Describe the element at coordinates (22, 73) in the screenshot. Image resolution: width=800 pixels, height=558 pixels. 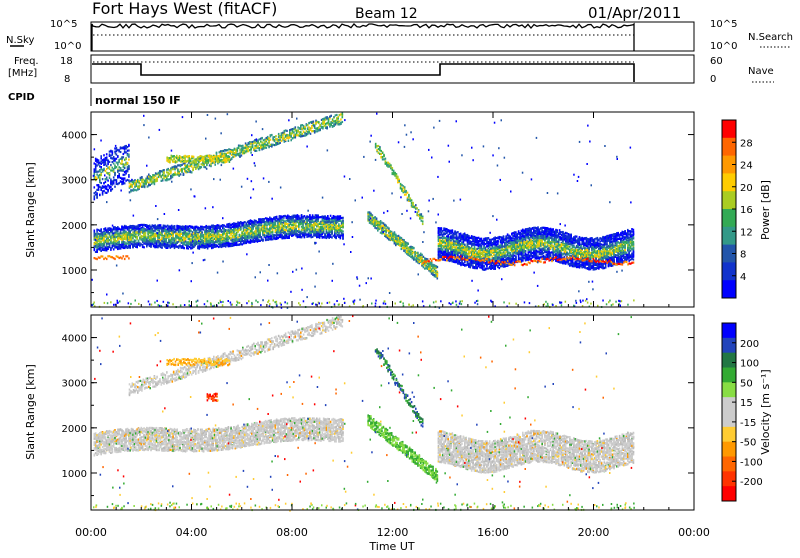
I see `freq-label-line2: [MHz]` at that location.